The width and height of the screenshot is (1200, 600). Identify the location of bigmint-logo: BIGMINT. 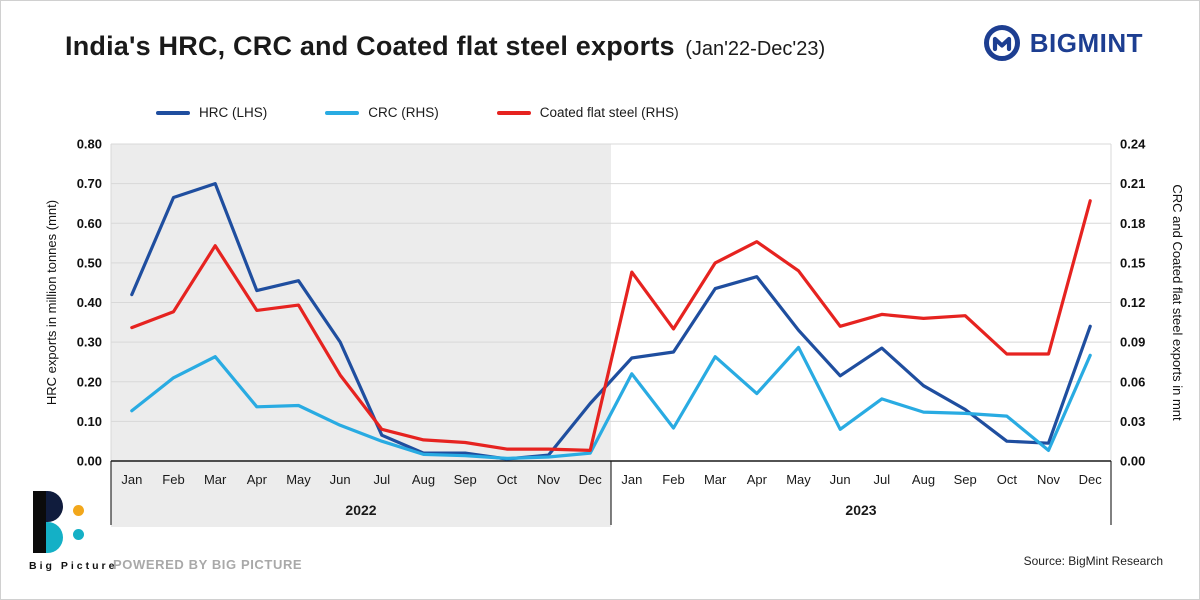
(1062, 43).